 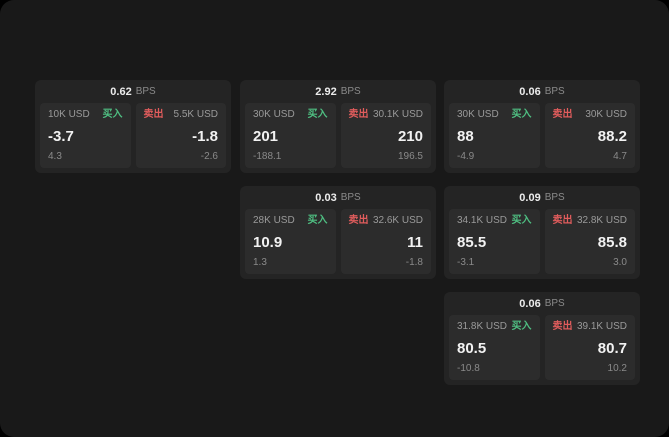 I want to click on sell-quote-panel: 卖出 30.1K USD 210 196.5, so click(x=385, y=135).